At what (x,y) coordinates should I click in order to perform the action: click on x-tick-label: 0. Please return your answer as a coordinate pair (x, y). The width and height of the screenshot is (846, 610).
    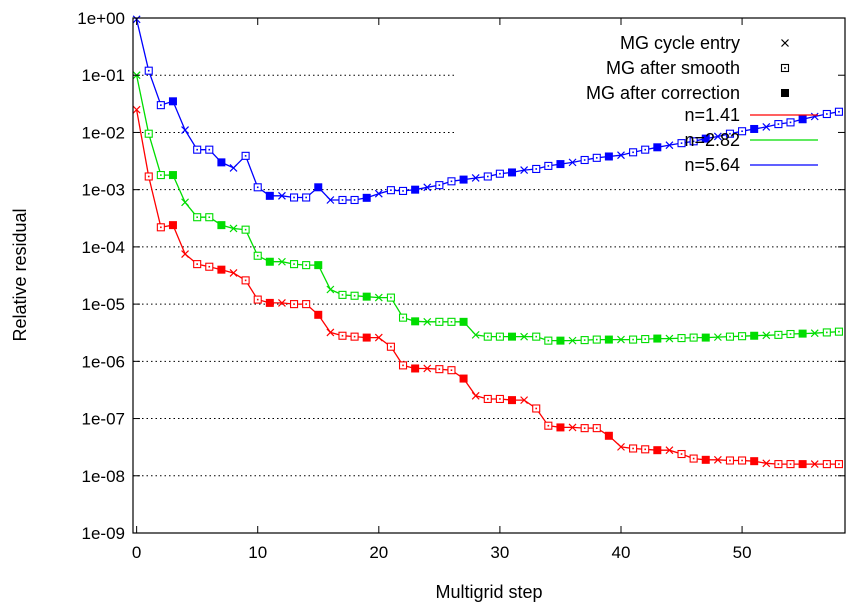
    Looking at the image, I should click on (136, 552).